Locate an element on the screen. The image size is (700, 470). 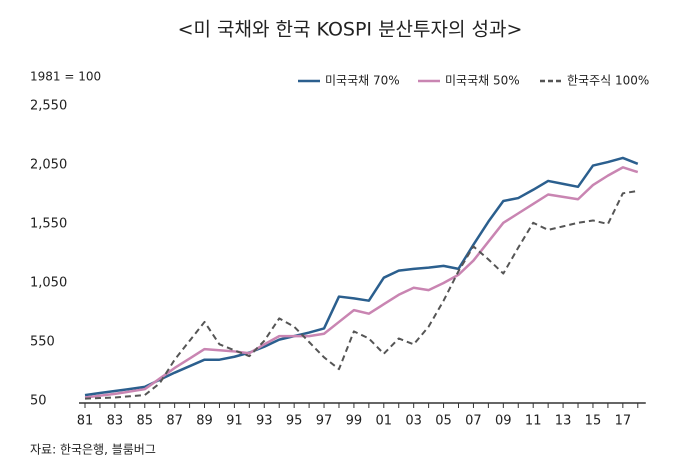
annotation: 1981 = 100 is located at coordinates (65, 77).